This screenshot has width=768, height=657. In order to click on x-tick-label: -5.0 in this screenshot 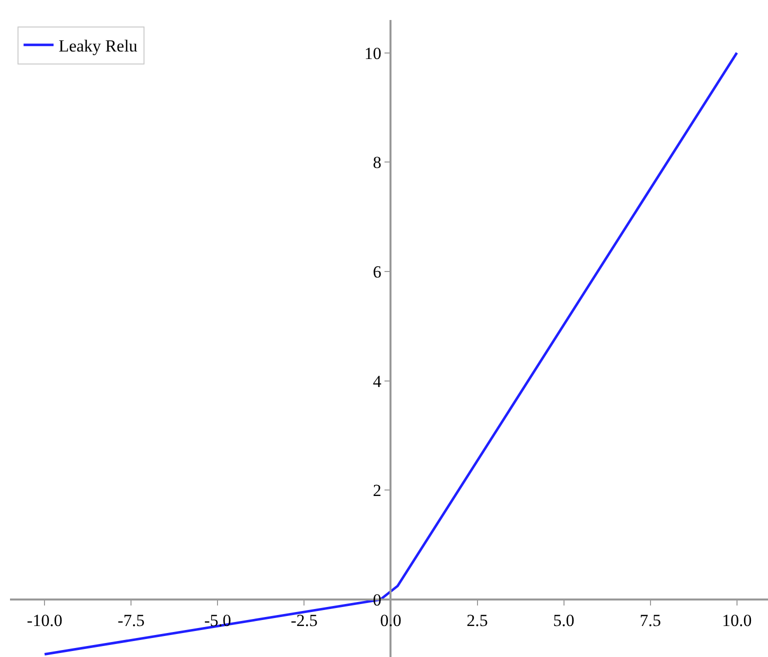, I will do `click(218, 620)`.